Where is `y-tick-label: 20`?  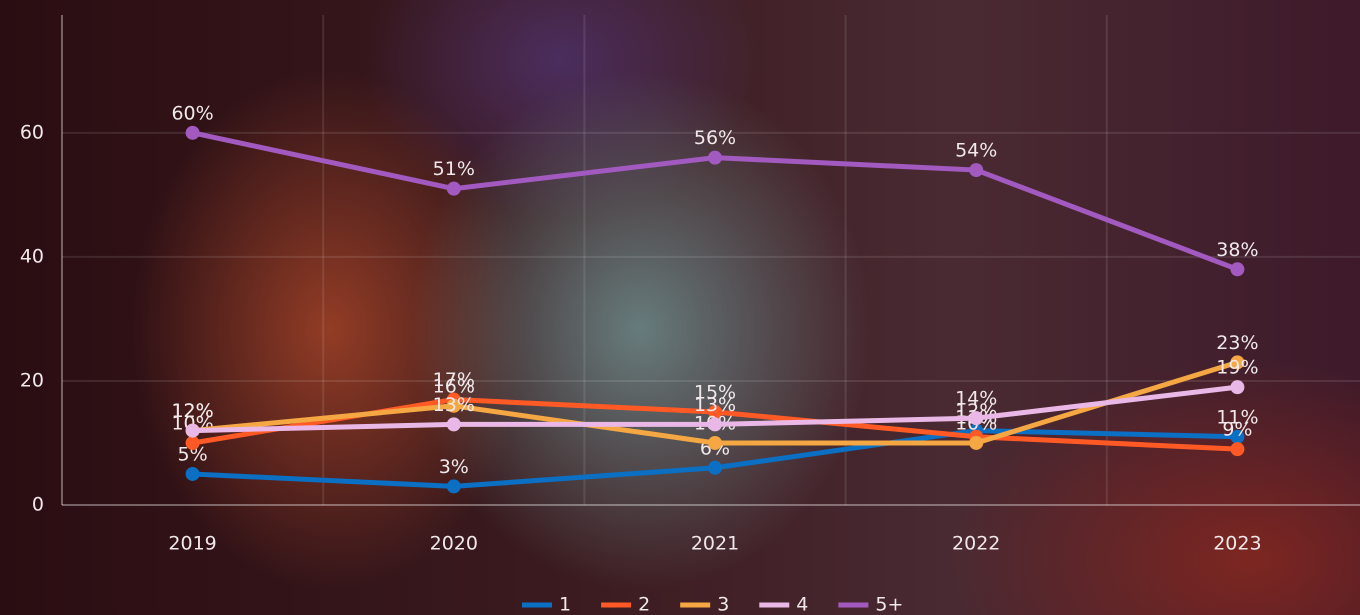 y-tick-label: 20 is located at coordinates (32, 380).